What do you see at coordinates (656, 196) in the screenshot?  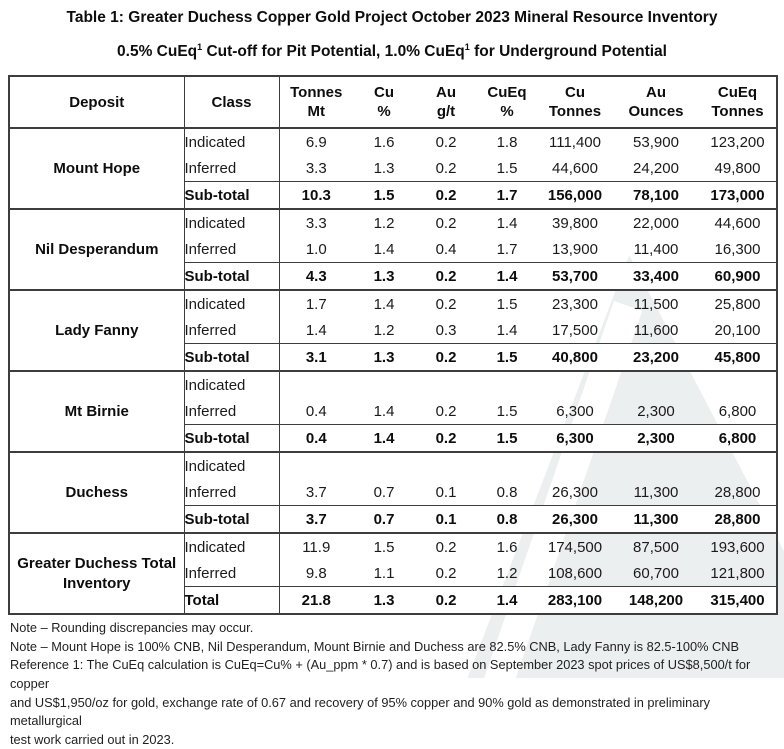 I see `value-cell: 78,100` at bounding box center [656, 196].